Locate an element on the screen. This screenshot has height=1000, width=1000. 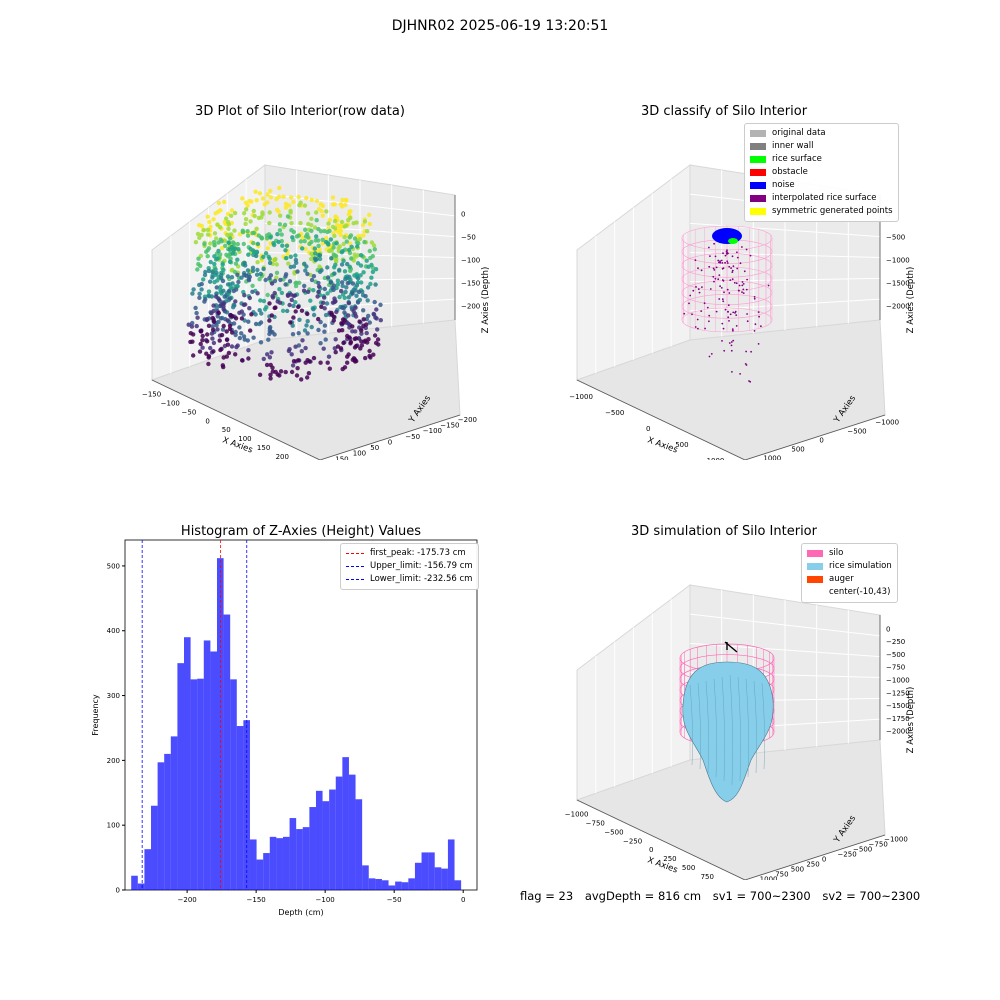
x-tick-label: −150 is located at coordinates (151, 395).